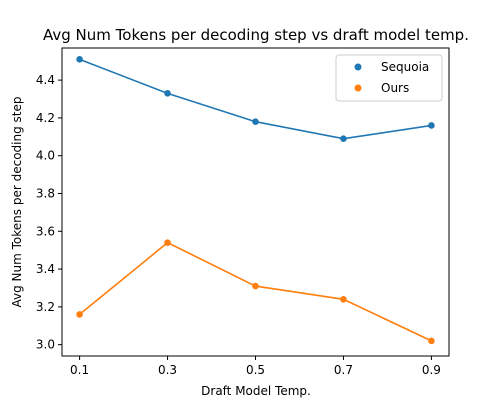 Image resolution: width=500 pixels, height=400 pixels. I want to click on x-tick-label: 0.5, so click(255, 370).